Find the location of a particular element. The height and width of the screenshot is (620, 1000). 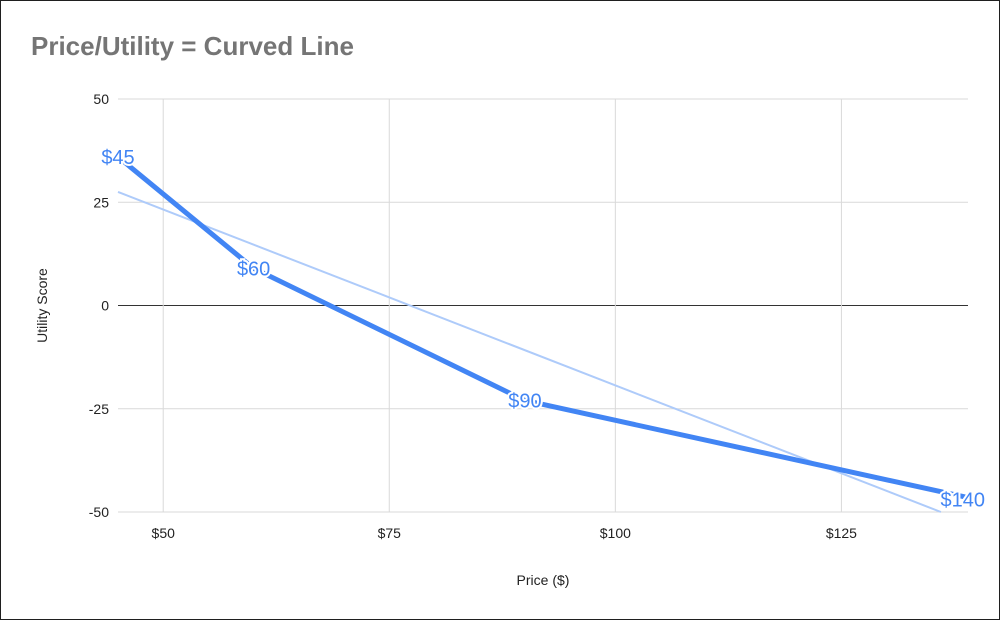

data-label: $45 is located at coordinates (117, 158).